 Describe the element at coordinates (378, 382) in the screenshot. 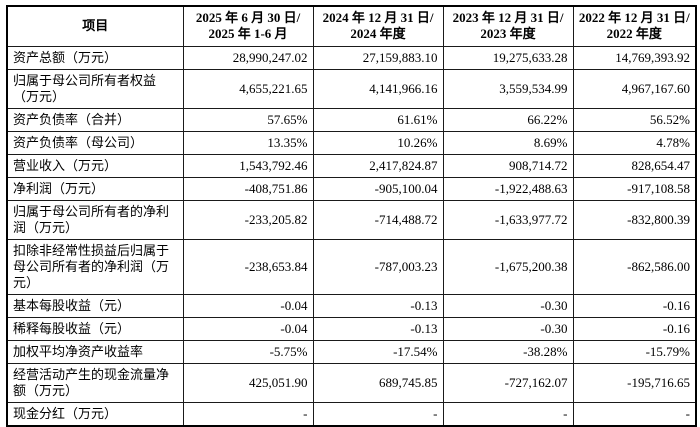

I see `cell-value: 689,745.85` at that location.